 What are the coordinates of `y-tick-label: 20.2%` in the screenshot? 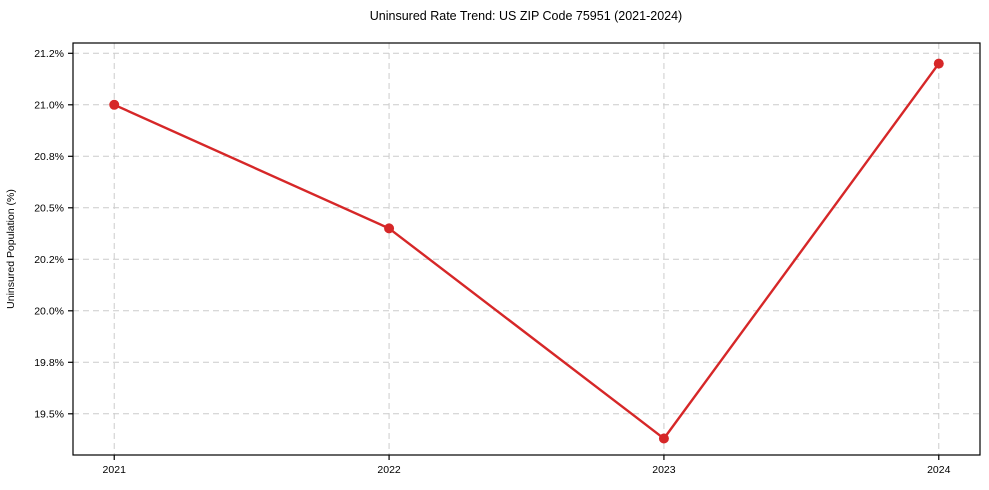 It's located at (49, 260).